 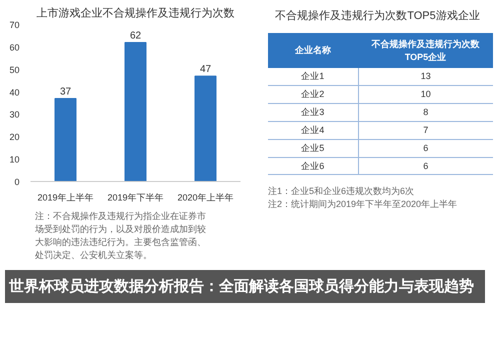 What do you see at coordinates (14, 25) in the screenshot?
I see `y-tick-label: 70` at bounding box center [14, 25].